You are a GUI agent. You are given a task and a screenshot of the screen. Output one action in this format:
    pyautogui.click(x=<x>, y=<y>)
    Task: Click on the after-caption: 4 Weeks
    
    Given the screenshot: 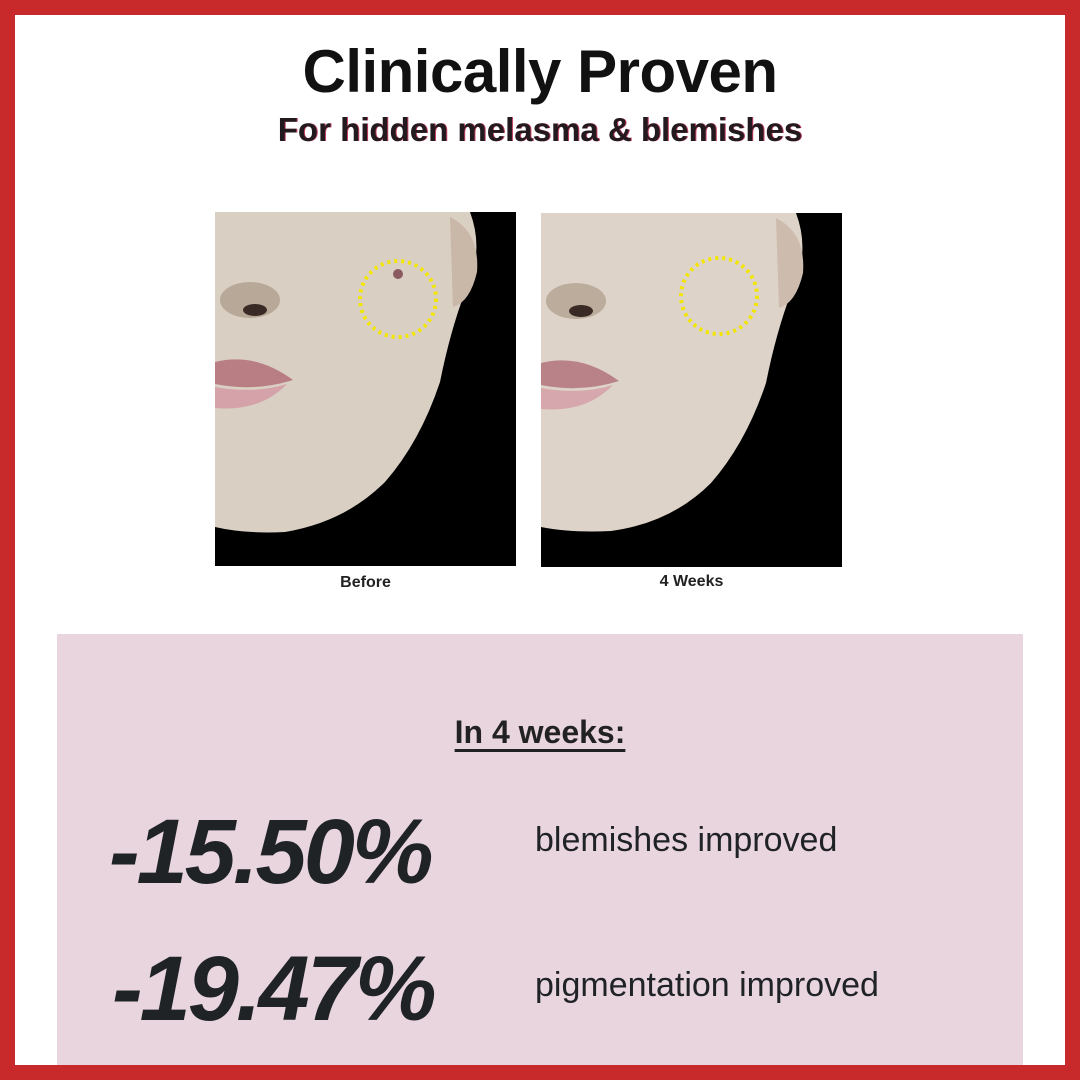 What is the action you would take?
    pyautogui.click(x=691, y=581)
    